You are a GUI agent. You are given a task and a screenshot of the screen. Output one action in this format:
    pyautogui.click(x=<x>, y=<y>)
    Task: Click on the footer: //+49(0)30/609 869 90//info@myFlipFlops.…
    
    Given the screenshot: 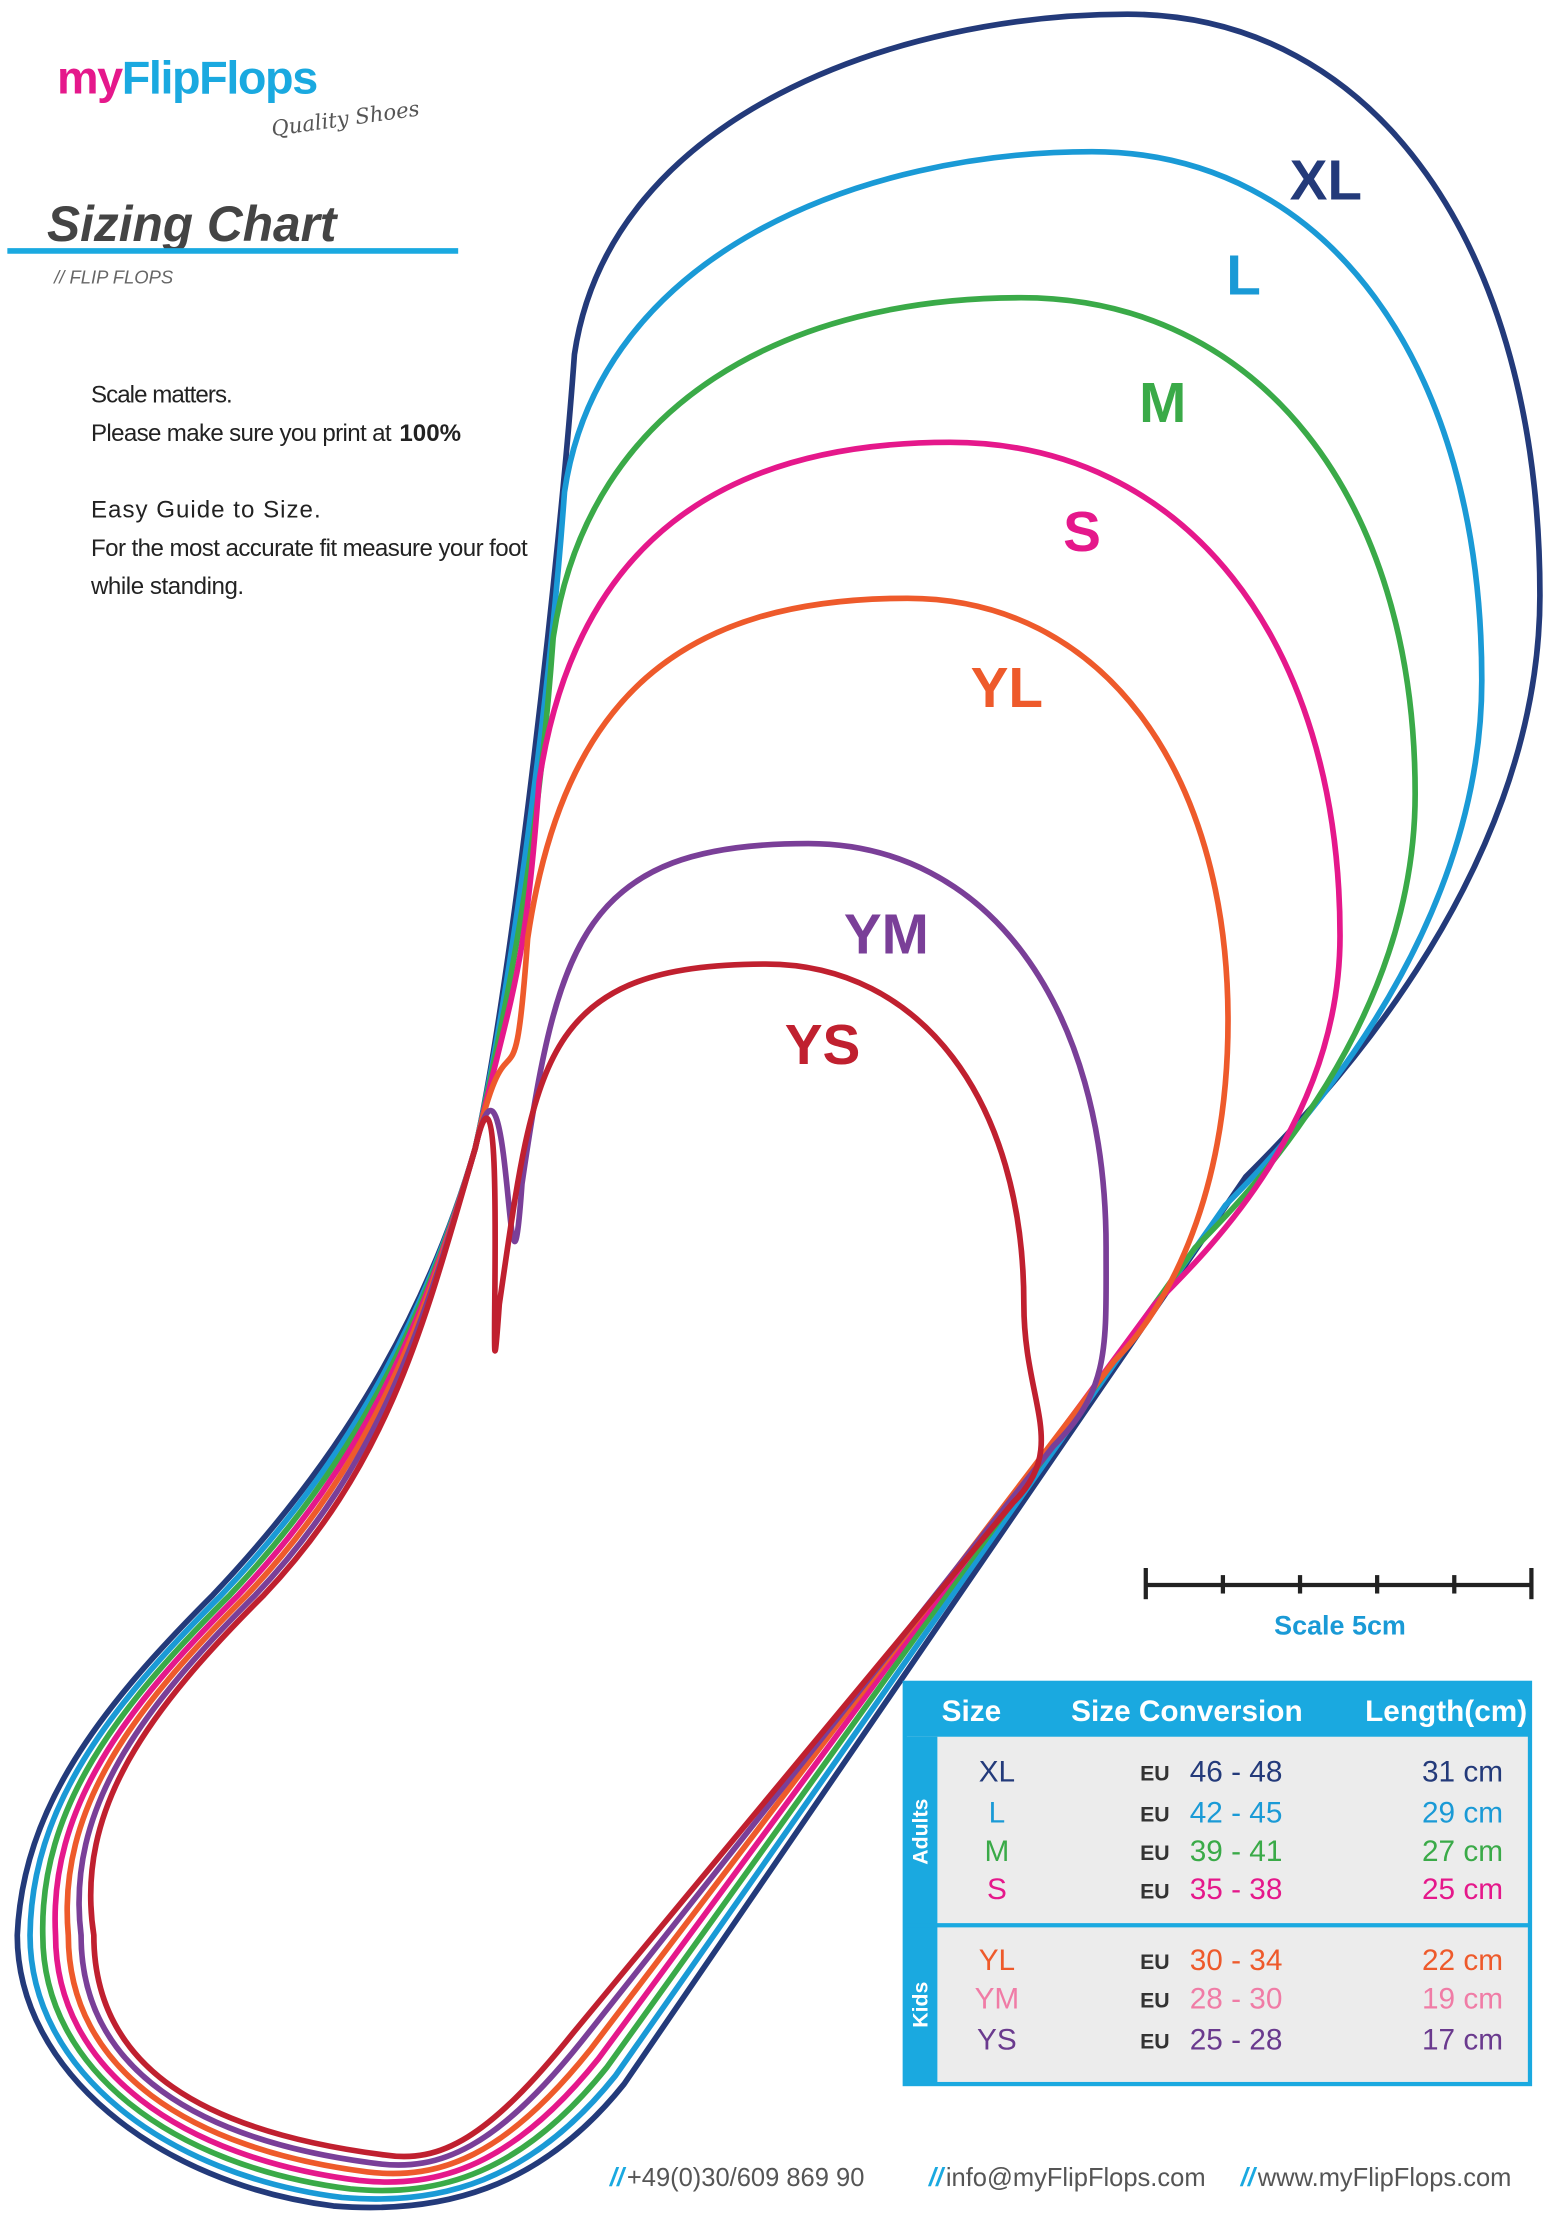 What is the action you would take?
    pyautogui.click(x=1060, y=2178)
    